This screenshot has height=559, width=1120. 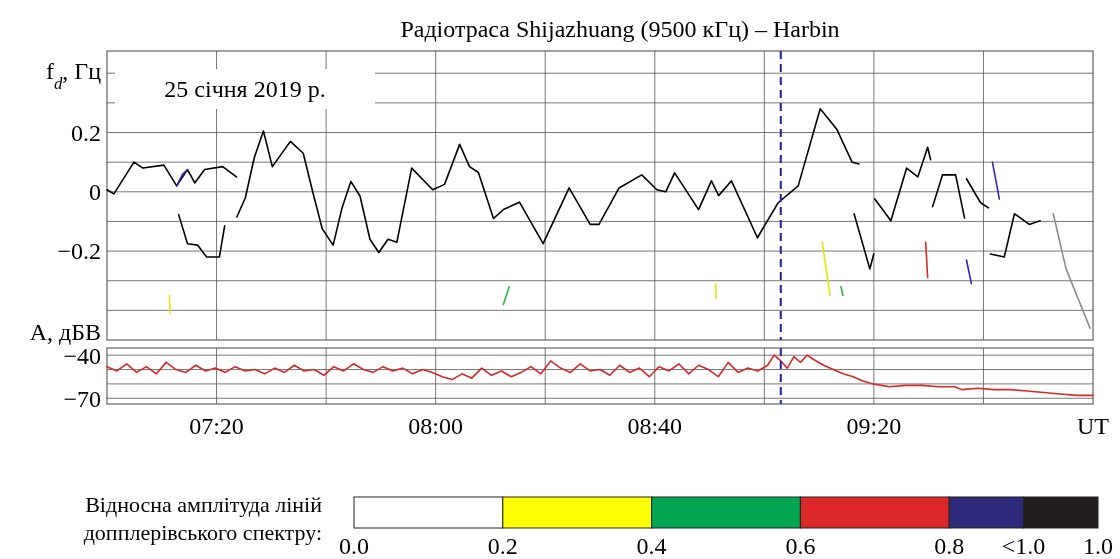 What do you see at coordinates (502, 546) in the screenshot?
I see `color-bar-label: 0.2` at bounding box center [502, 546].